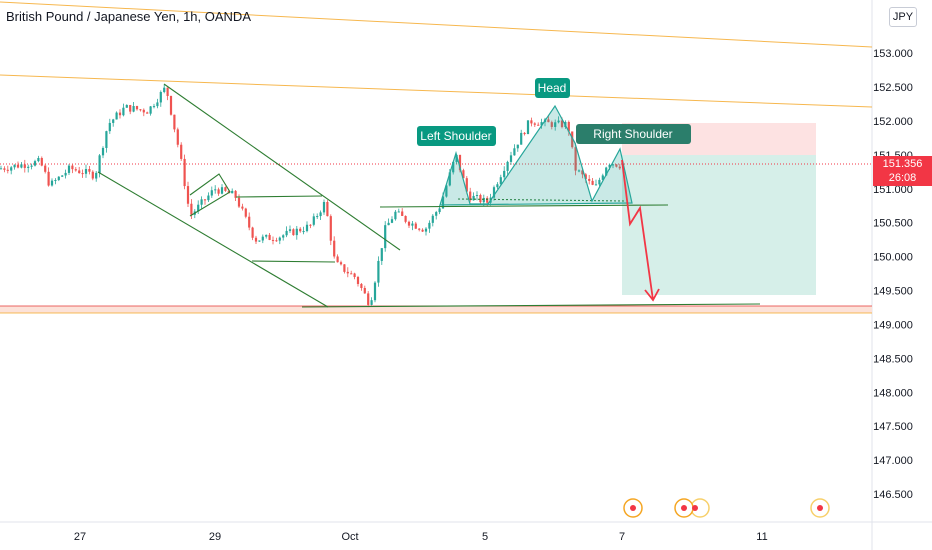 The width and height of the screenshot is (932, 550). Describe the element at coordinates (893, 427) in the screenshot. I see `price-tick-label: 147.500` at that location.